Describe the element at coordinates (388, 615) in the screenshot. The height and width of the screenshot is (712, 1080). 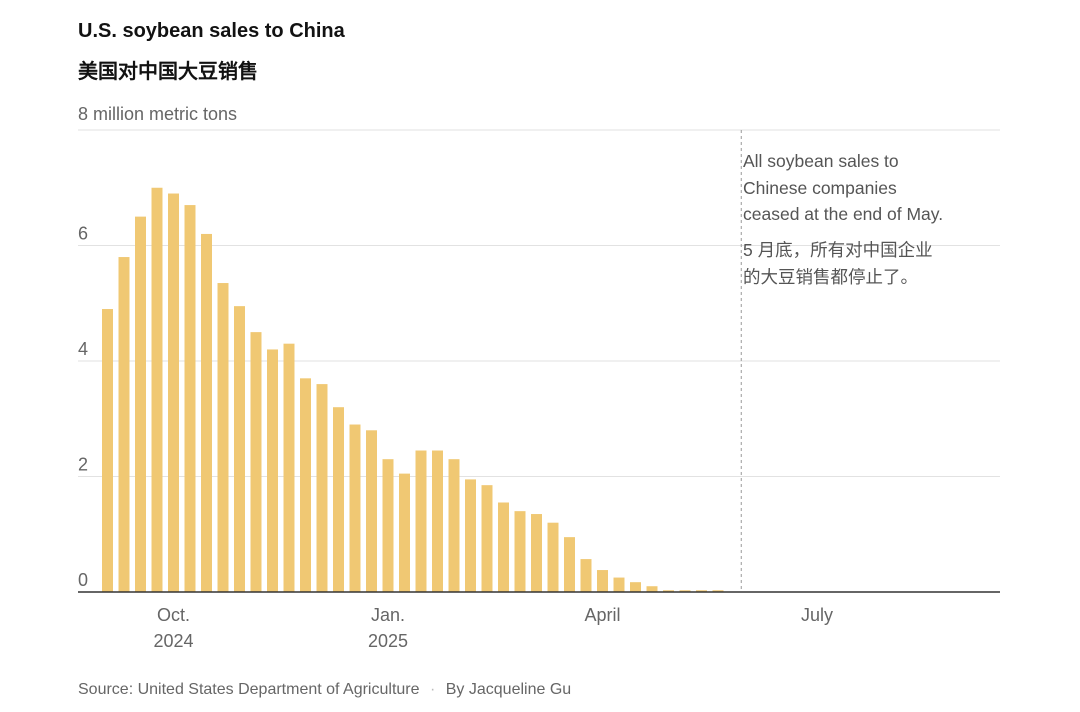
I see `x-tick-label: Jan.` at that location.